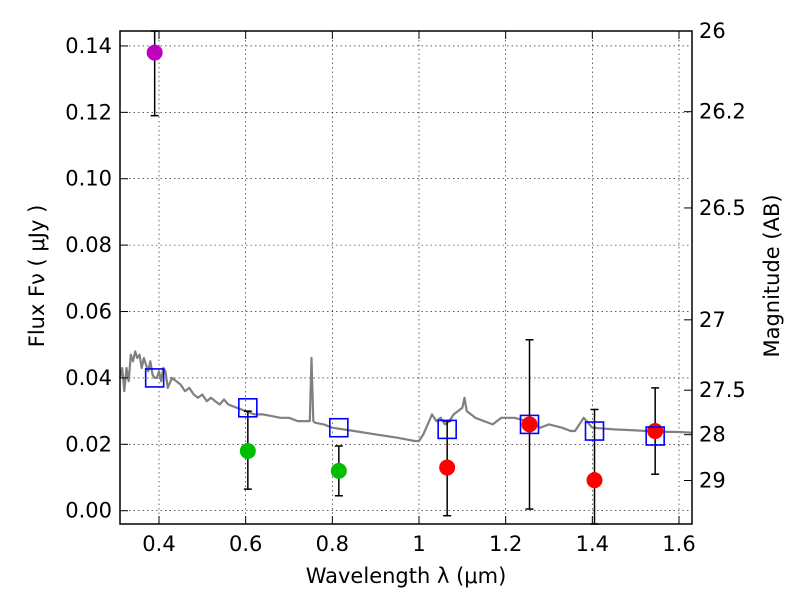 The height and width of the screenshot is (600, 800). Describe the element at coordinates (37, 276) in the screenshot. I see `y-axis-label: Flux Fν ( μJy )` at that location.